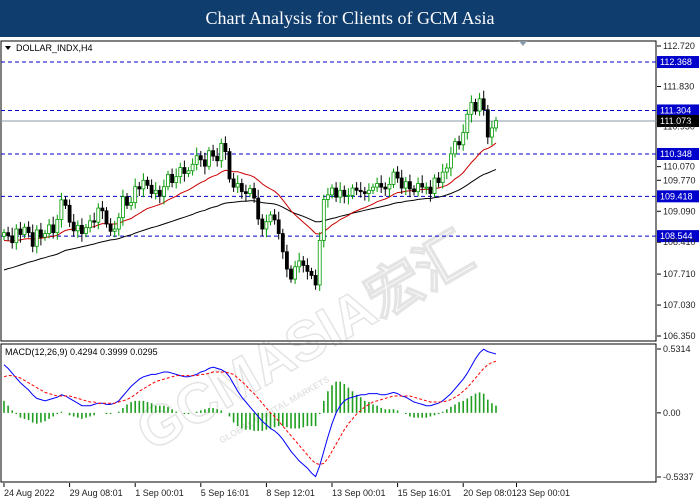  Describe the element at coordinates (544, 493) in the screenshot. I see `time-tick-label: 23 Sep 00:01` at that location.